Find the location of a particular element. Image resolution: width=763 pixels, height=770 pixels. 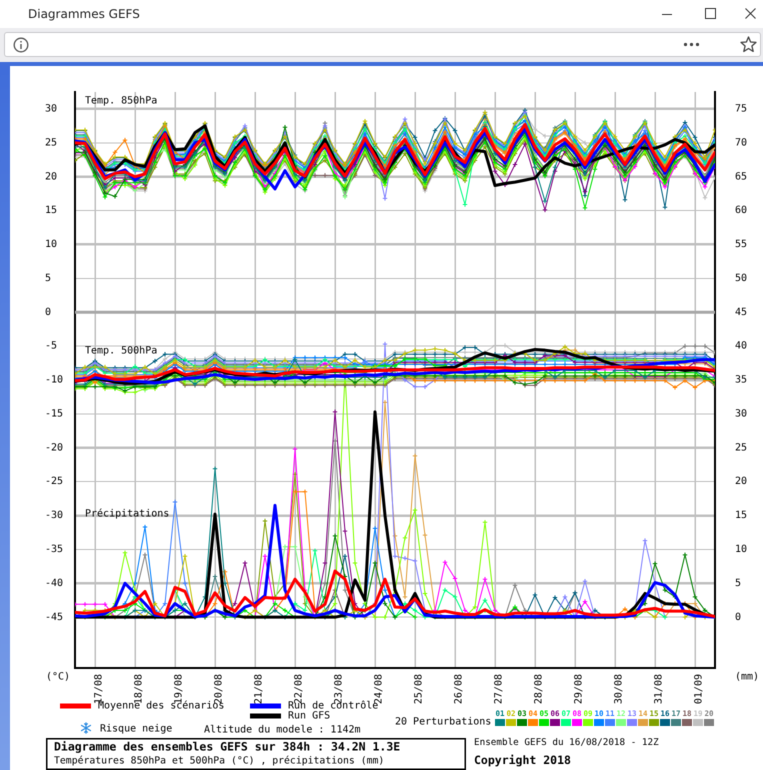

y-tick-label: -25 is located at coordinates (54, 482).